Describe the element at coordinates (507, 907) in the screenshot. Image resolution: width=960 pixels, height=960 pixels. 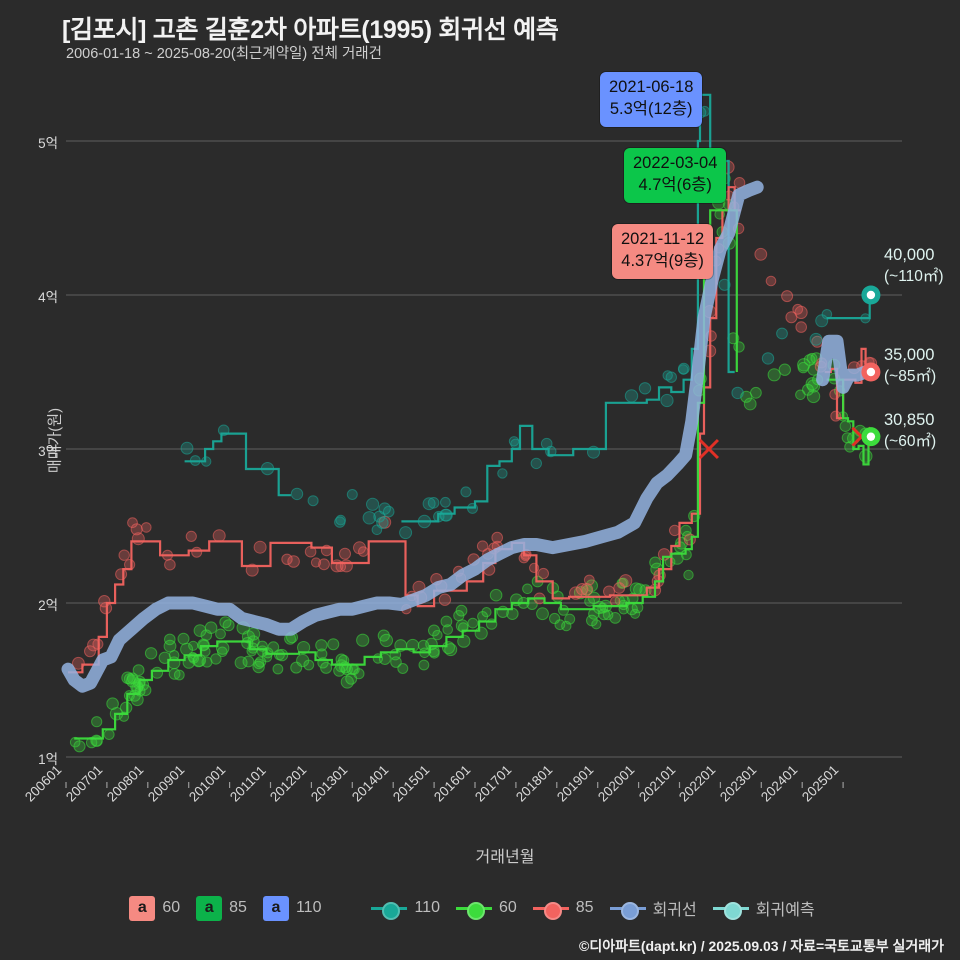
I see `legend-marker-label: 60` at that location.